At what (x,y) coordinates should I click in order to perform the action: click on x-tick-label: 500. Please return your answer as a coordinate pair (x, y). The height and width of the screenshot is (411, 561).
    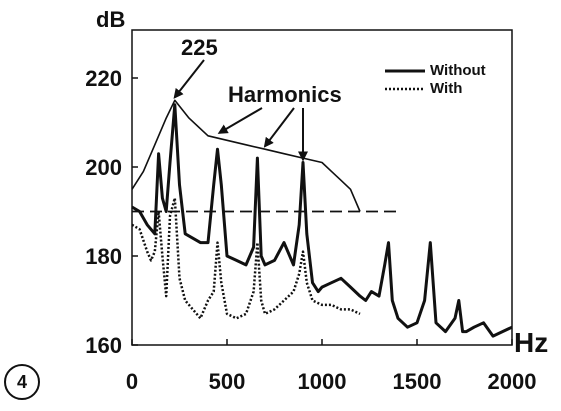
    Looking at the image, I should click on (227, 381).